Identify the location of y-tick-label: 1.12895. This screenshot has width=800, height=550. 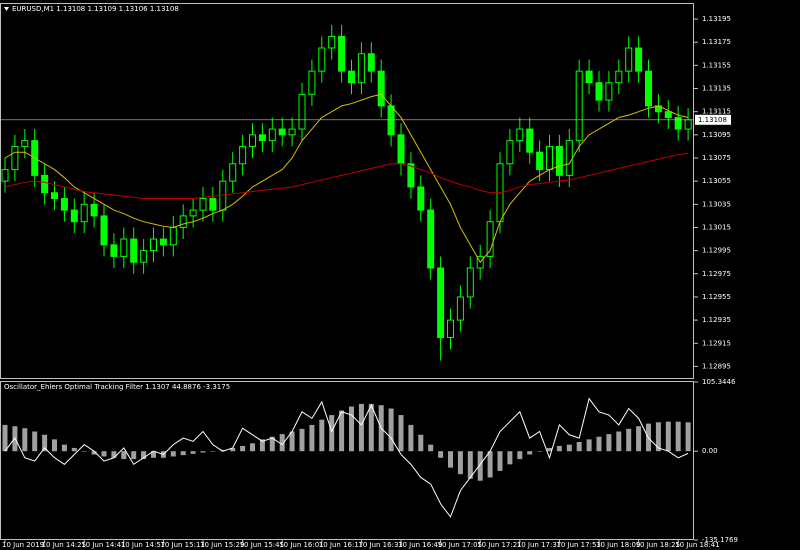
(716, 366).